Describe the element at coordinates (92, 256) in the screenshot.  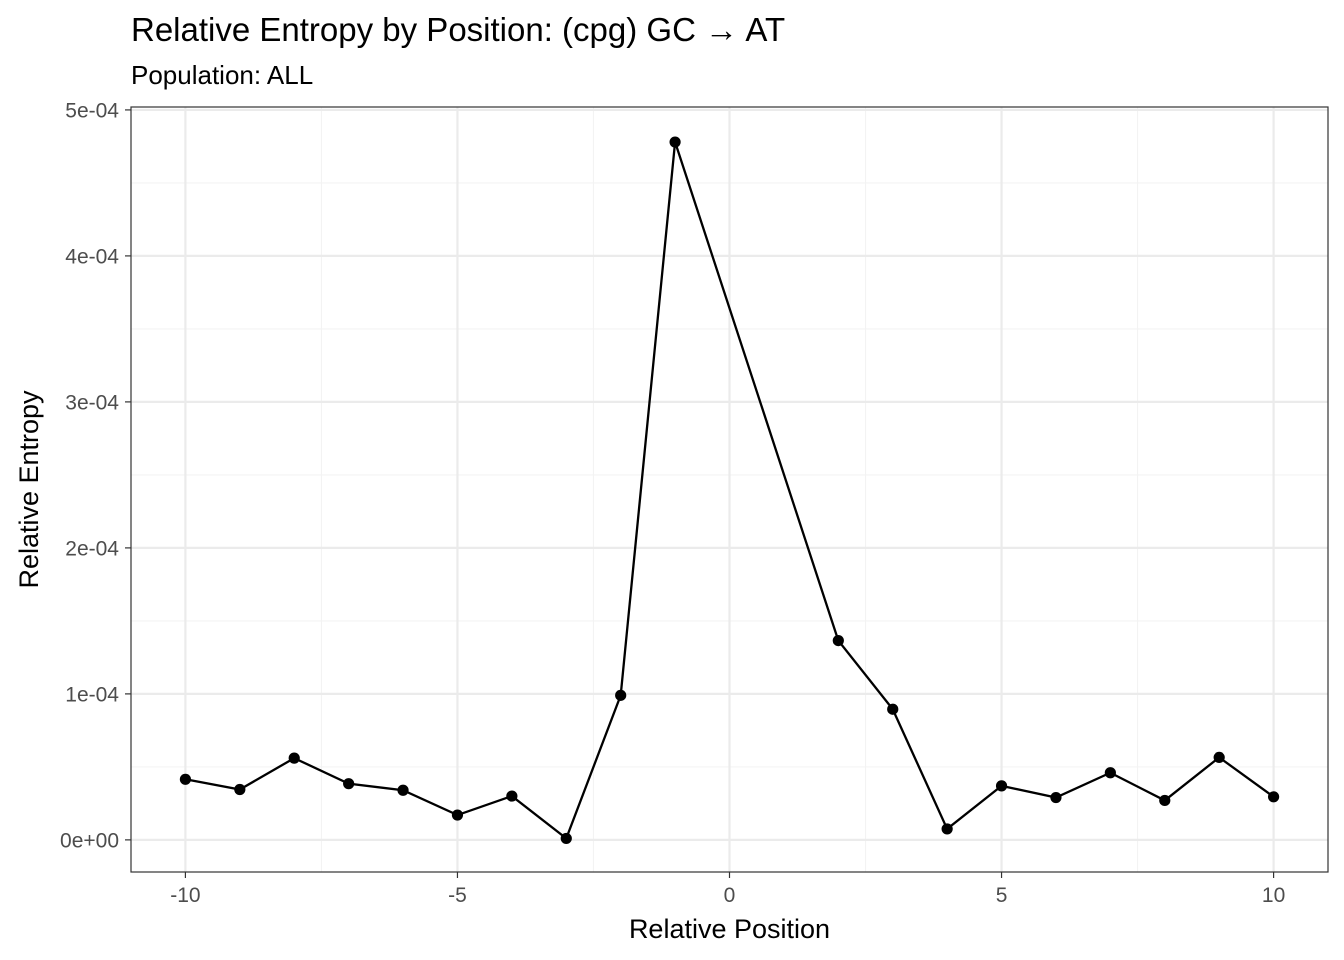
I see `y-tick-label: 4e-04` at that location.